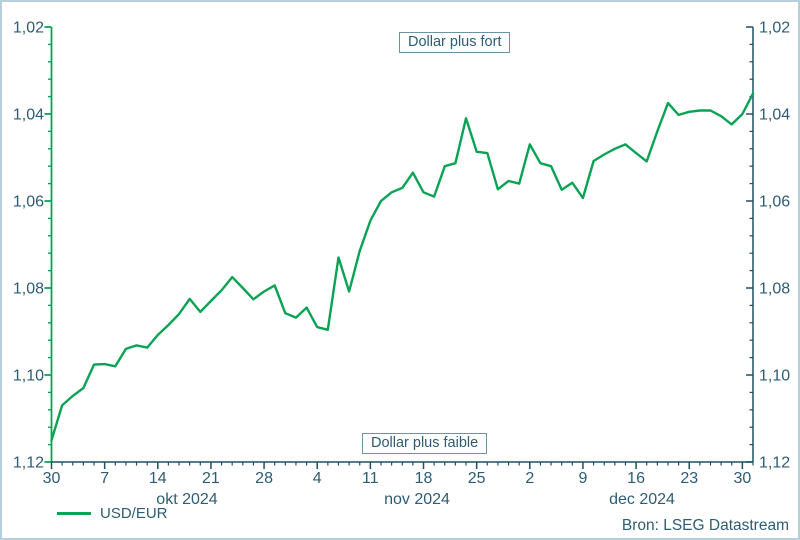  I want to click on x-axis-day-label: 4, so click(317, 478).